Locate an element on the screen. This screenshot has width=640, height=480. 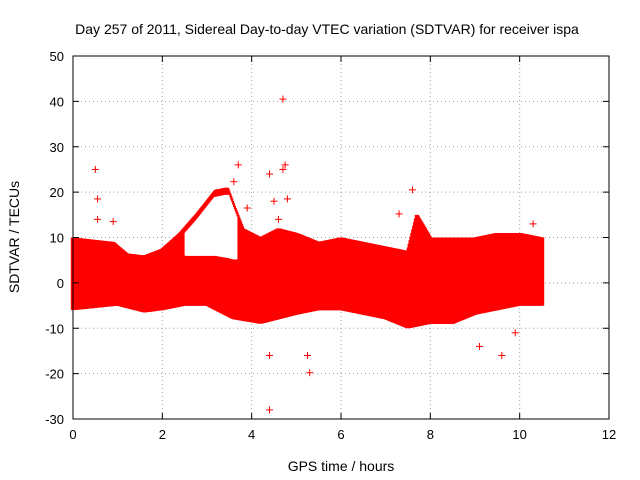
y-tick-label: -30 is located at coordinates (54, 419).